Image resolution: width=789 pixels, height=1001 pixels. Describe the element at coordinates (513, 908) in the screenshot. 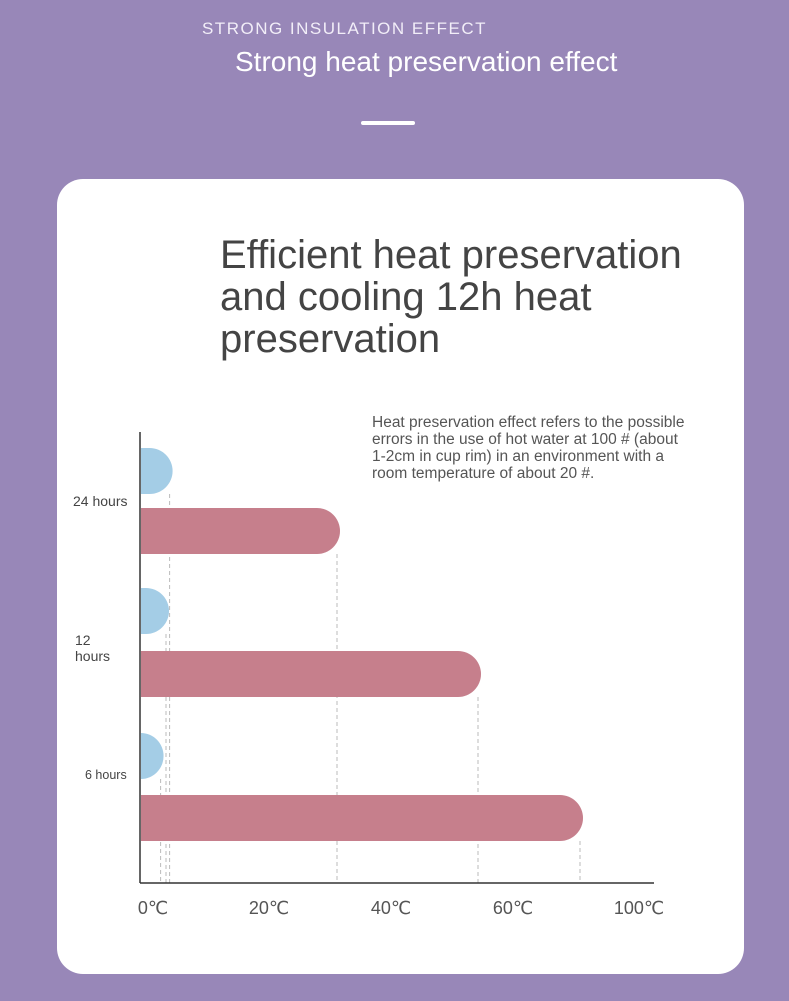

I see `x-tick-label: 60℃` at that location.